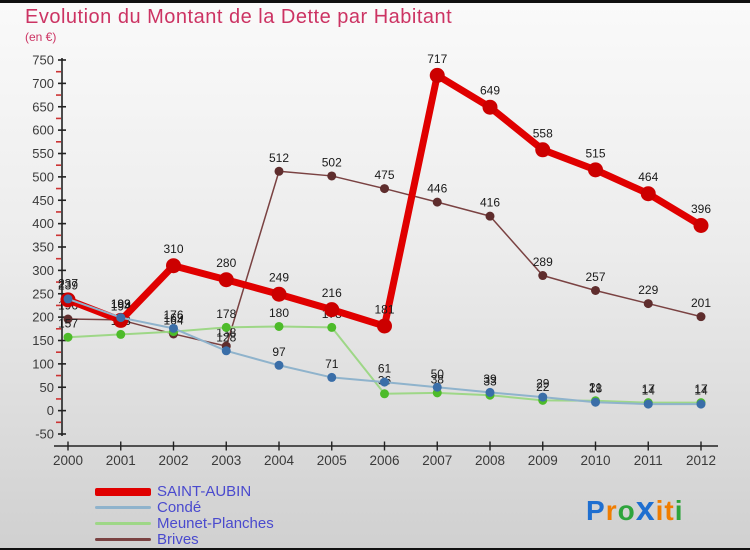 Image resolution: width=750 pixels, height=550 pixels. Describe the element at coordinates (490, 203) in the screenshot. I see `data-label: 416` at that location.